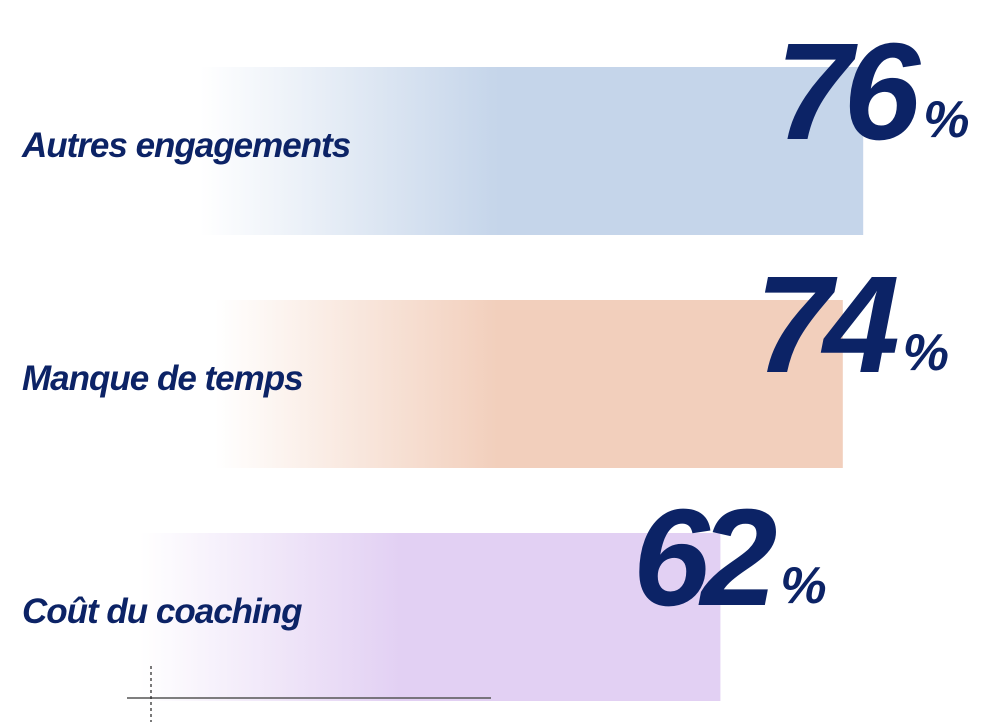  What do you see at coordinates (803, 586) in the screenshot?
I see `unit-label-2: %` at bounding box center [803, 586].